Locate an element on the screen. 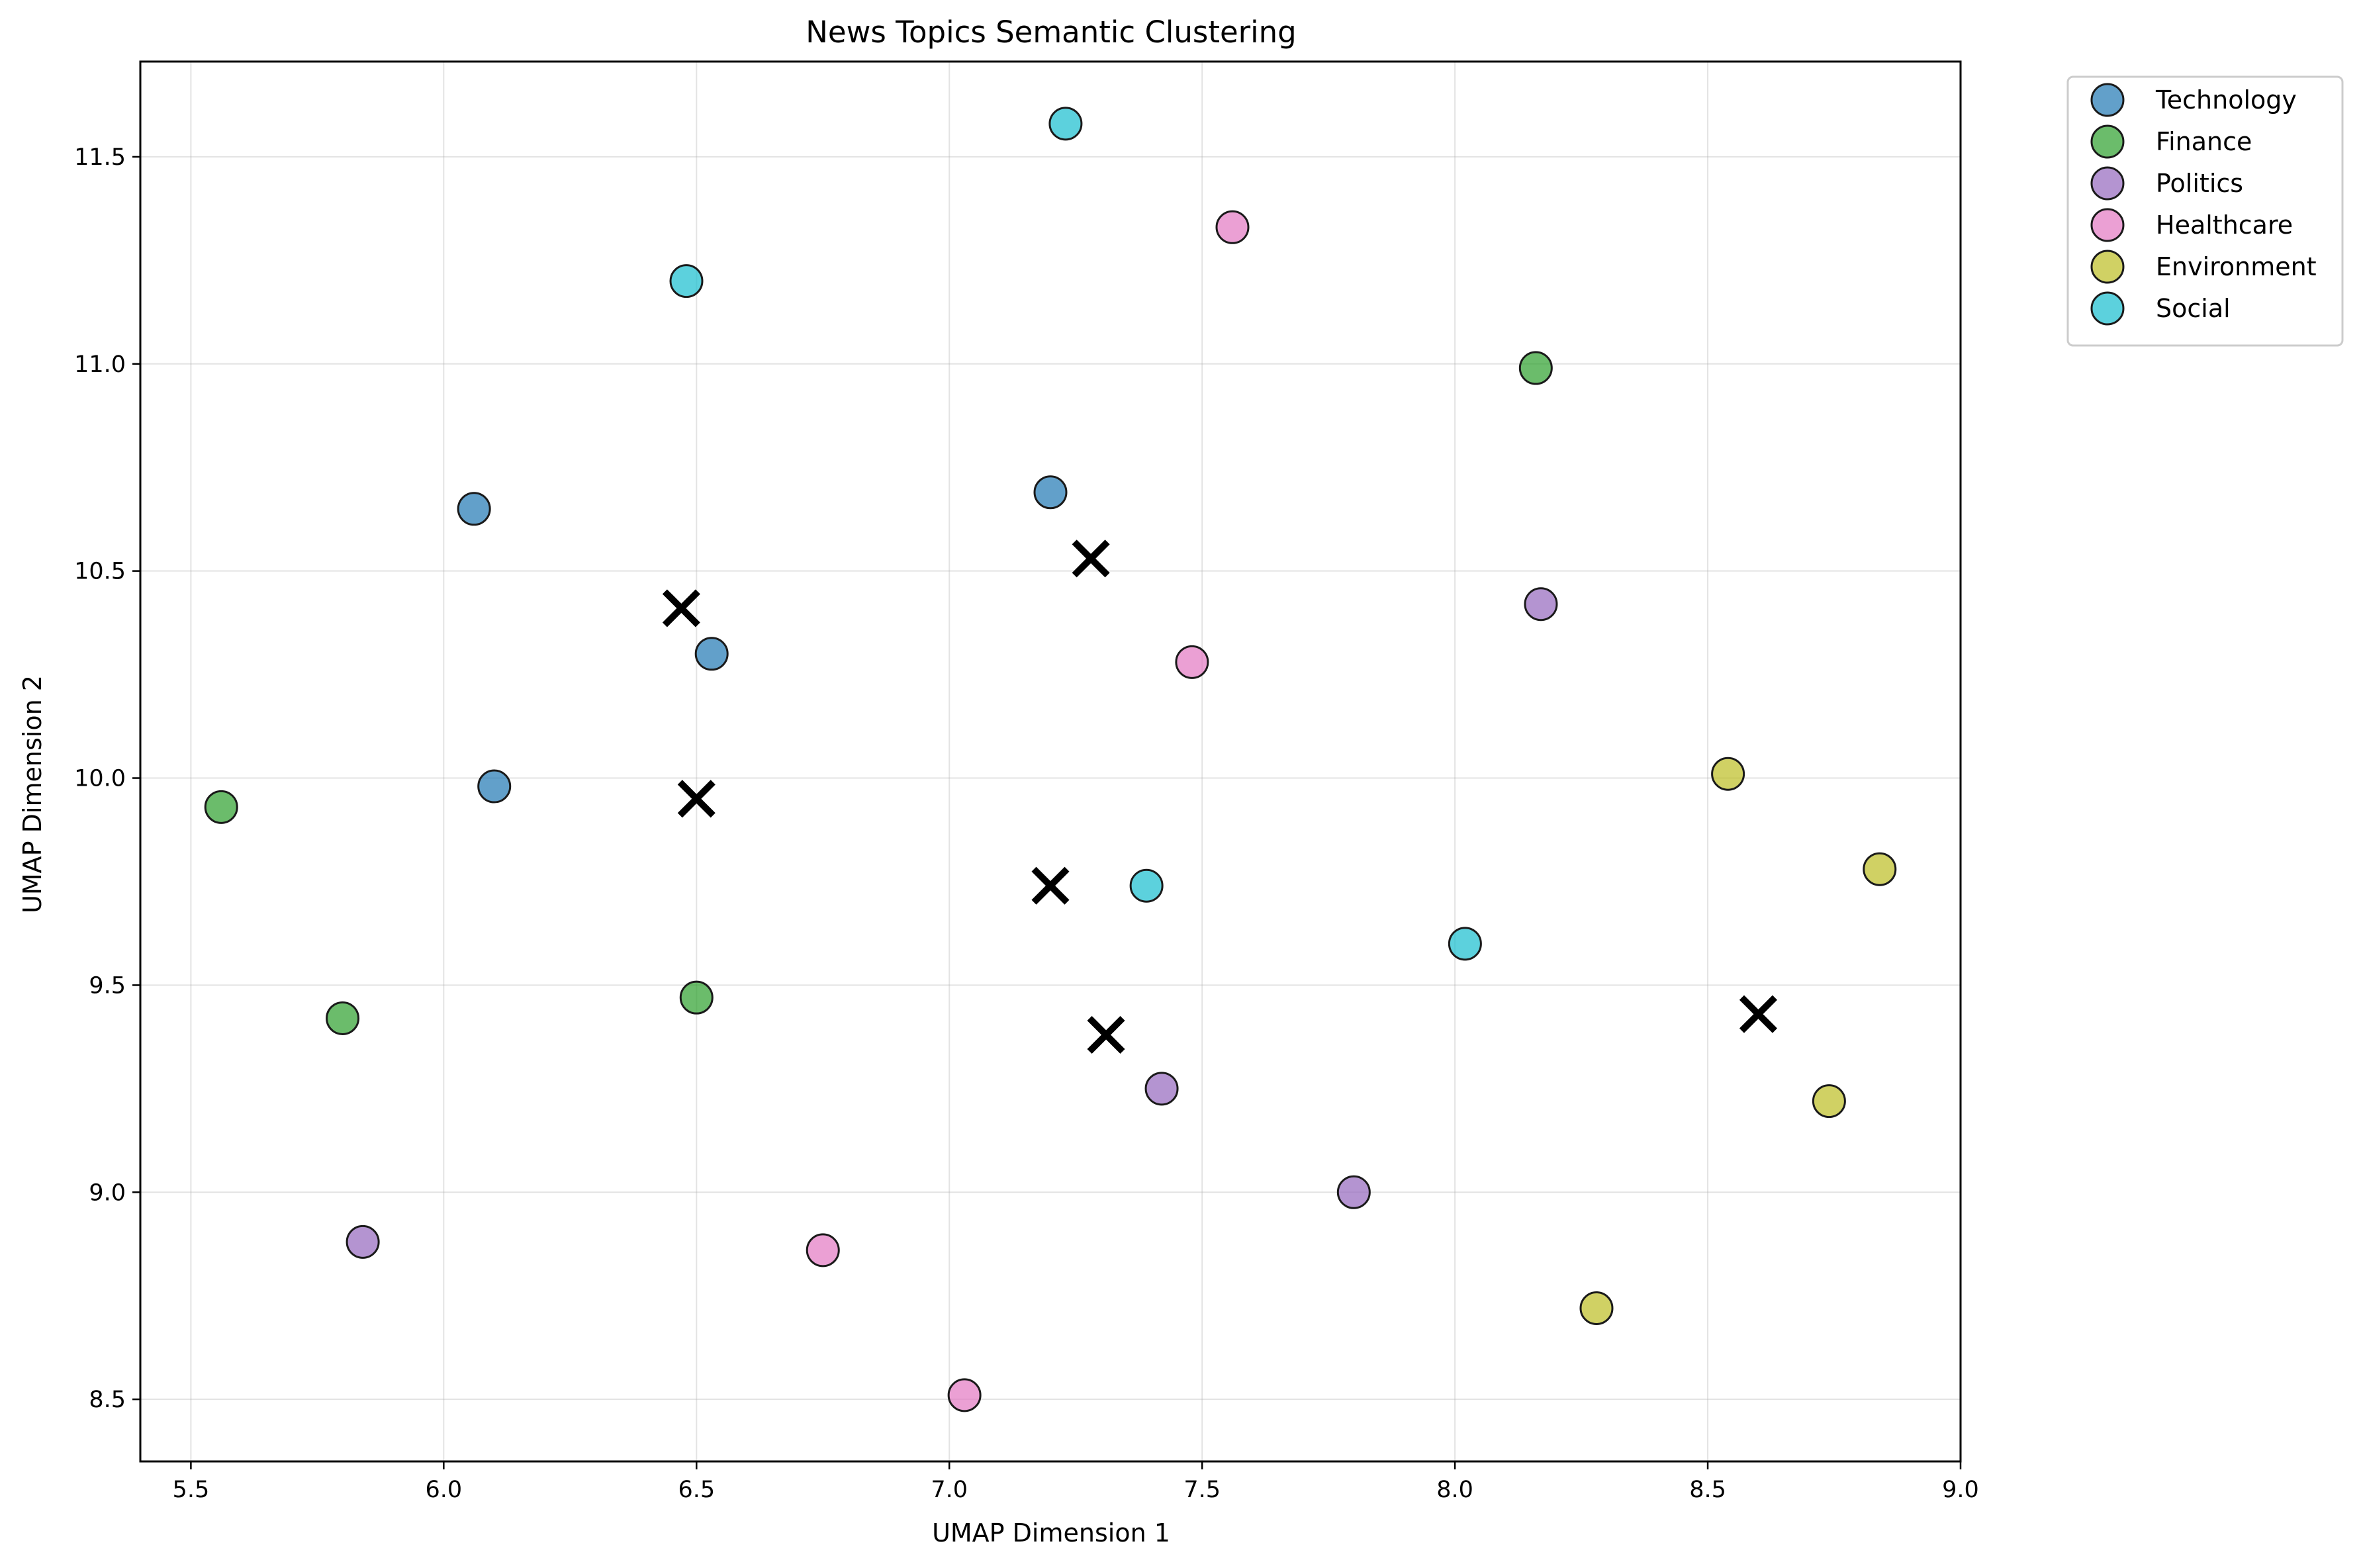  y-tick-label: 11.5 is located at coordinates (100, 157).